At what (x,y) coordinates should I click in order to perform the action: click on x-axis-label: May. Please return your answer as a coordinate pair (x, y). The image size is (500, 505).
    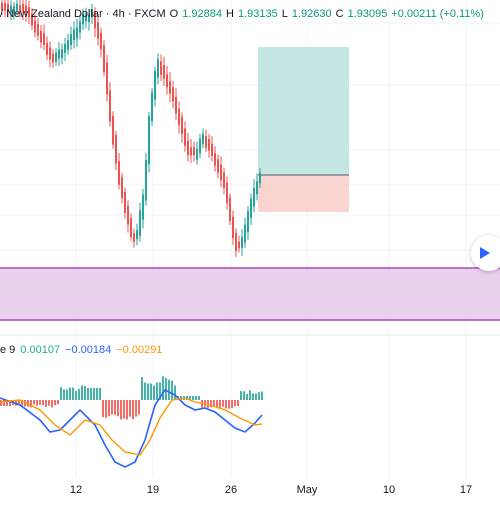
    Looking at the image, I should click on (307, 490).